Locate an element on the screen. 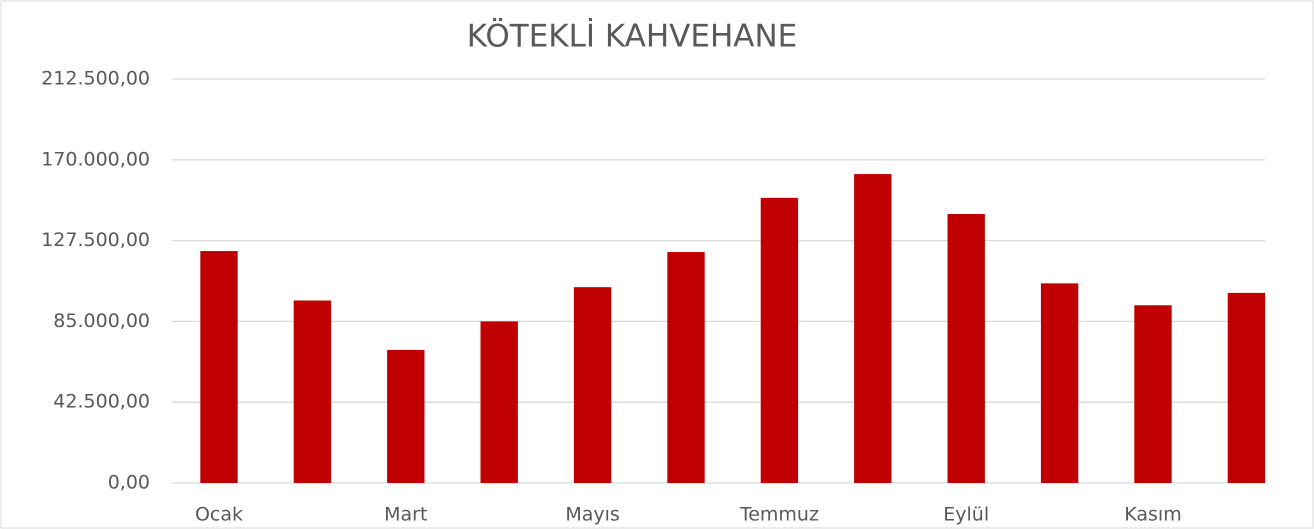 The image size is (1314, 529). x-tick-label: Kasım is located at coordinates (1152, 515).